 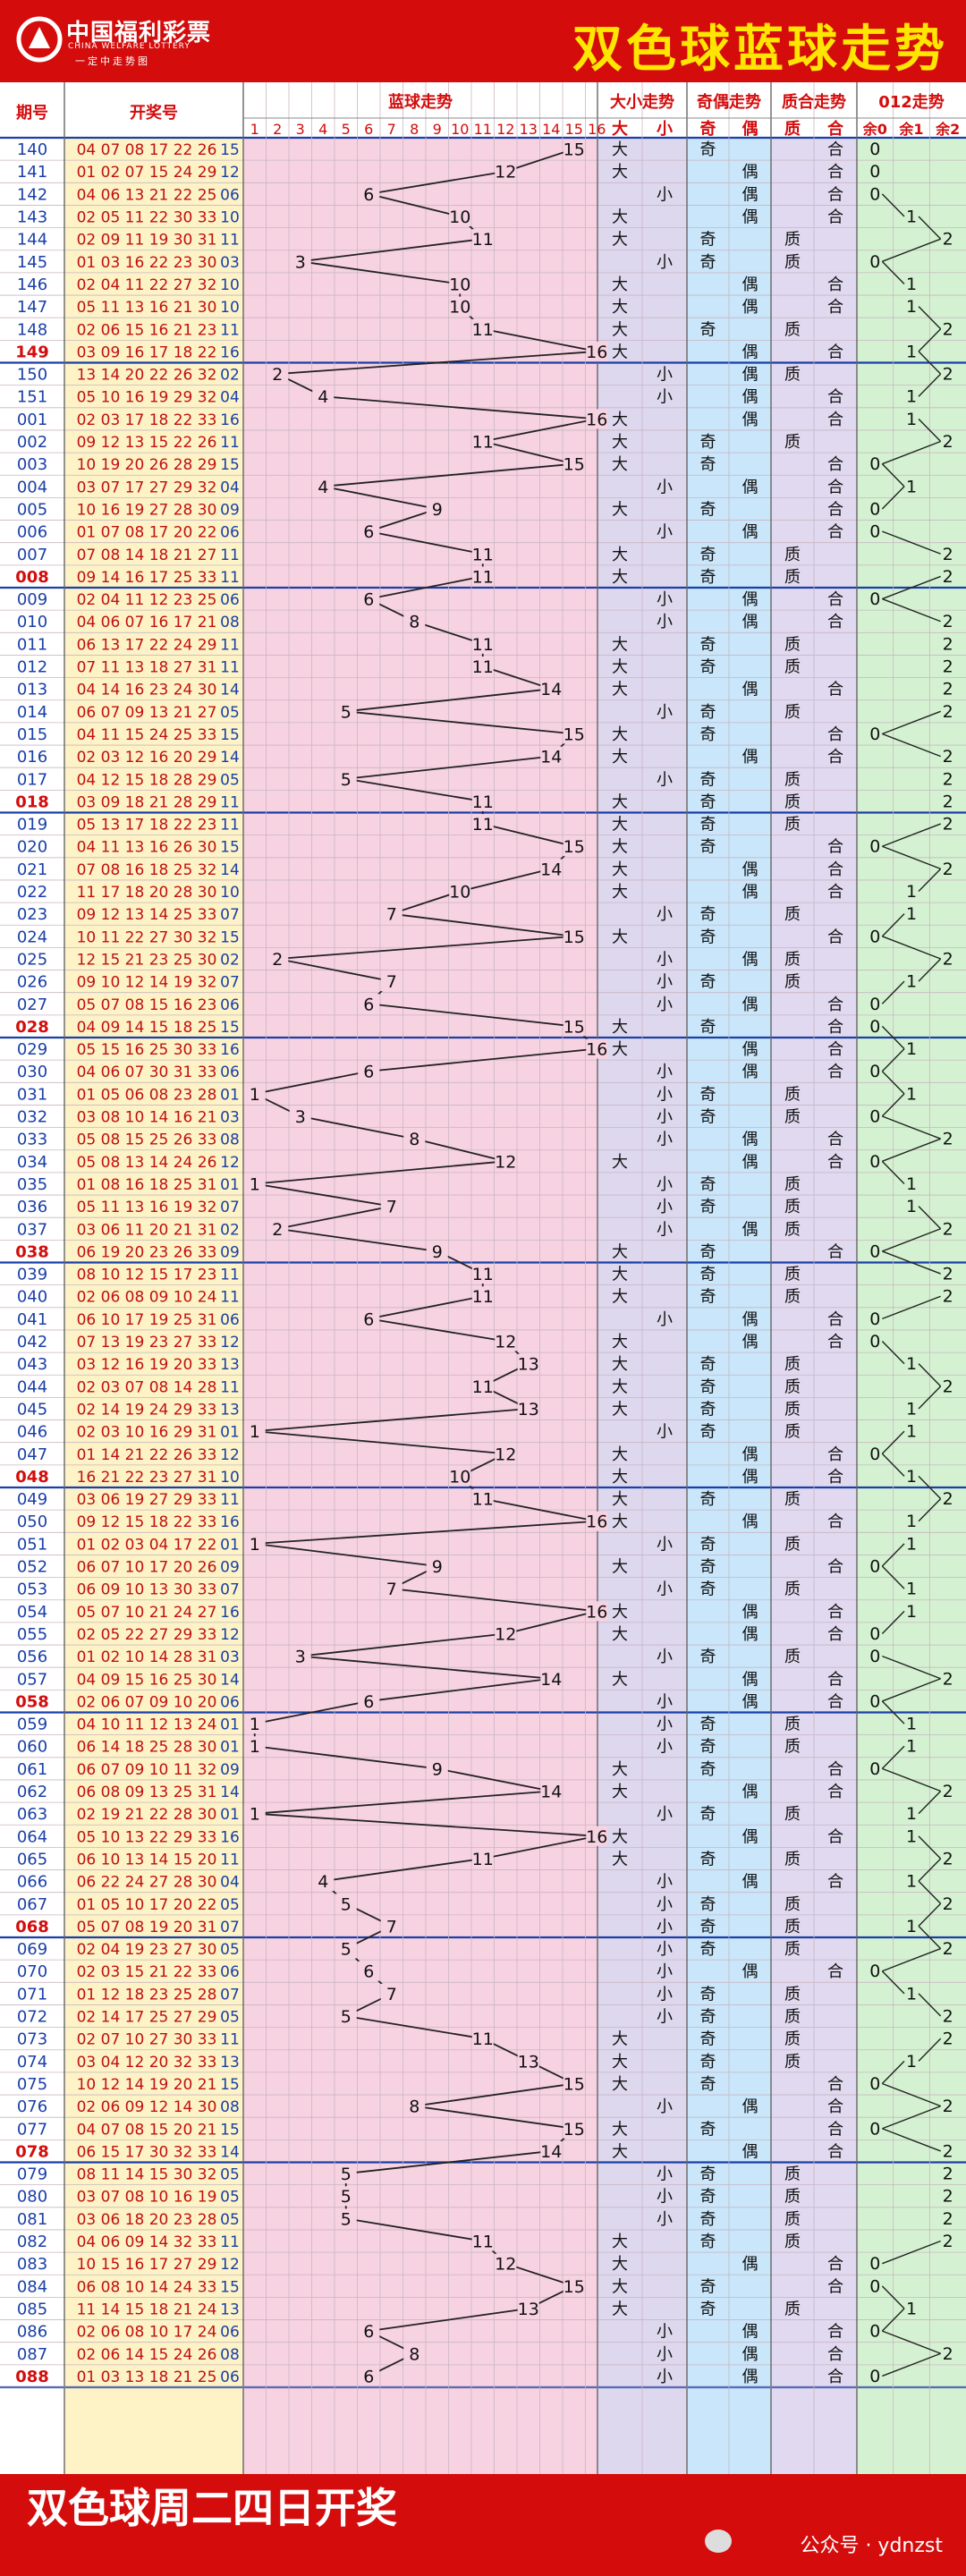 What do you see at coordinates (32, 1229) in the screenshot?
I see `issue-cell: 037` at bounding box center [32, 1229].